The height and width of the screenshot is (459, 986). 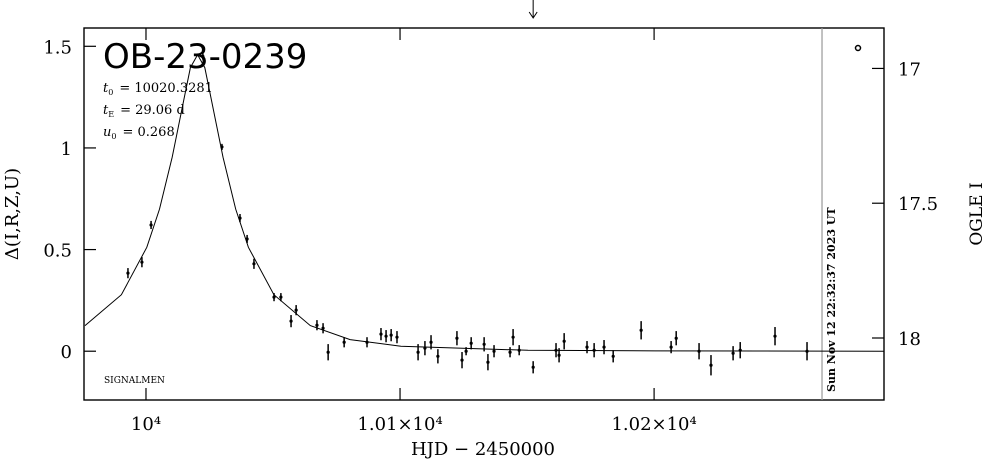 I want to click on y-axis-label: Δ(I,R,Z,U), so click(x=12, y=214).